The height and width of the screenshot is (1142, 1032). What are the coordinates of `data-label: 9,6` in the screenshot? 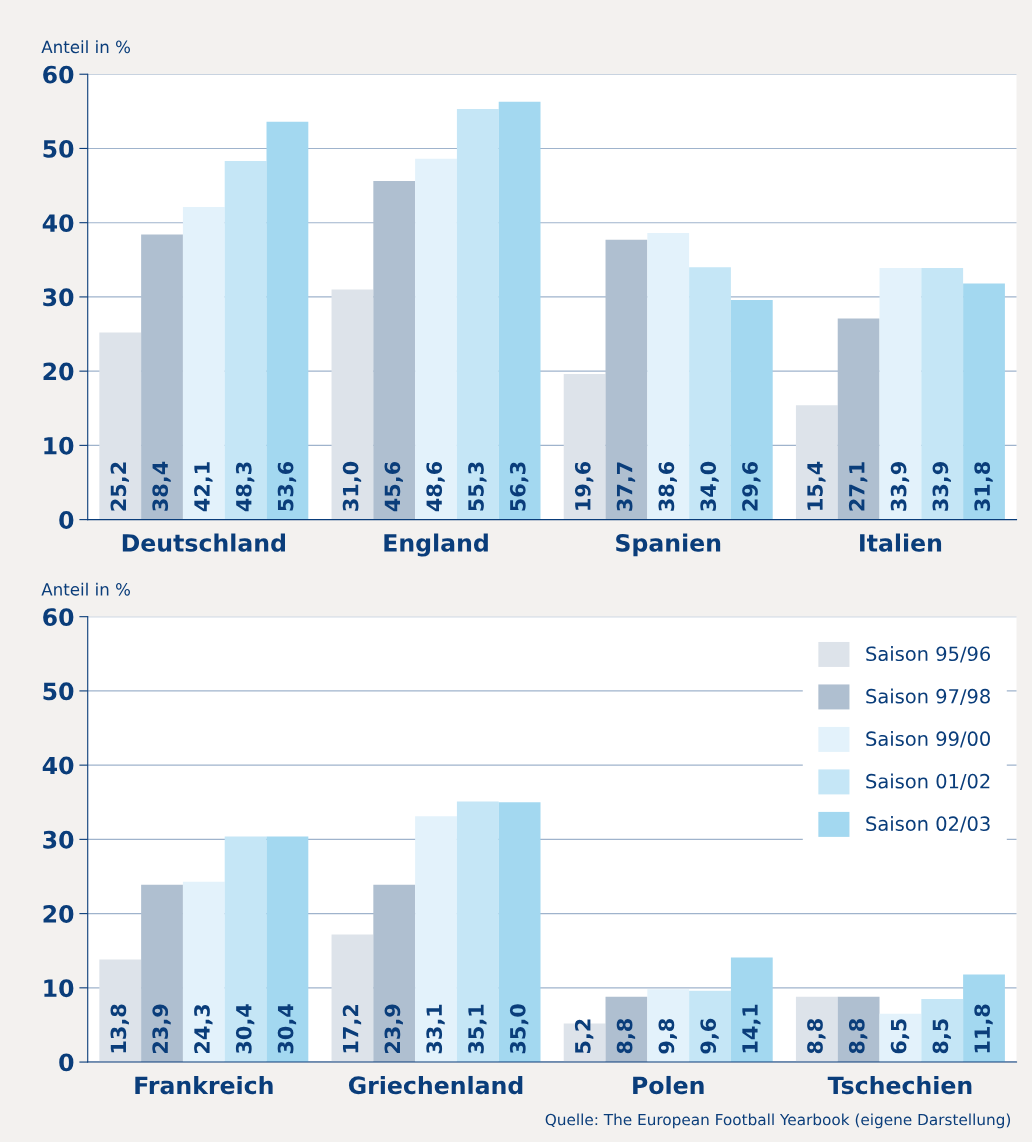 It's located at (709, 1036).